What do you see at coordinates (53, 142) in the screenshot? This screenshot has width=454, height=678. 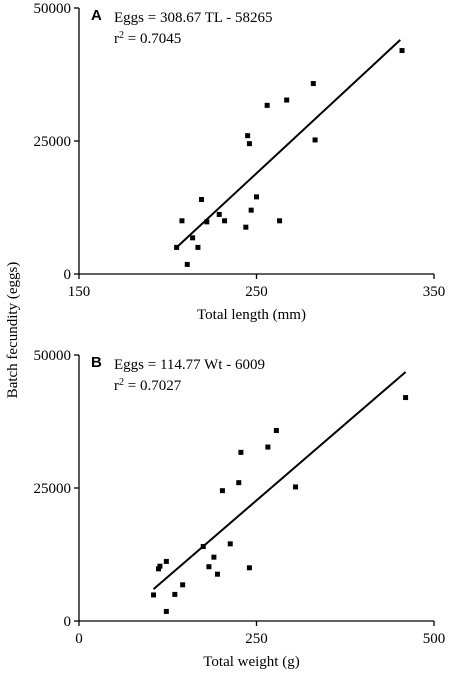 I see `panel-a-y-tick-label: 25000` at bounding box center [53, 142].